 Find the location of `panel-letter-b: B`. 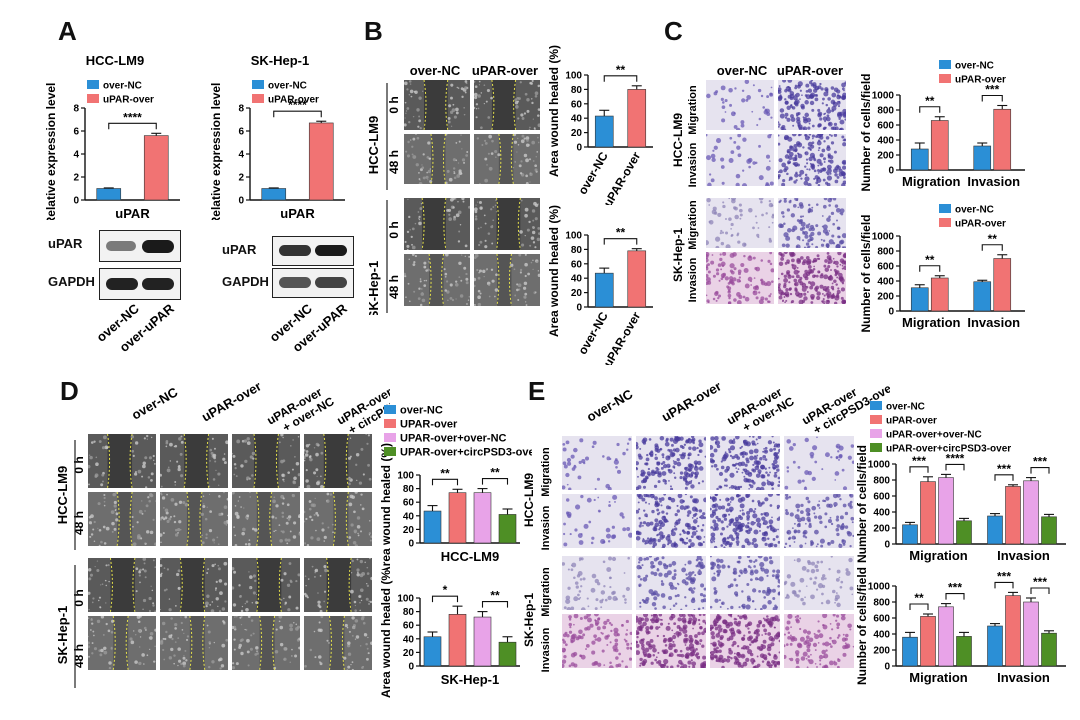

panel-letter-b: B is located at coordinates (373, 31).